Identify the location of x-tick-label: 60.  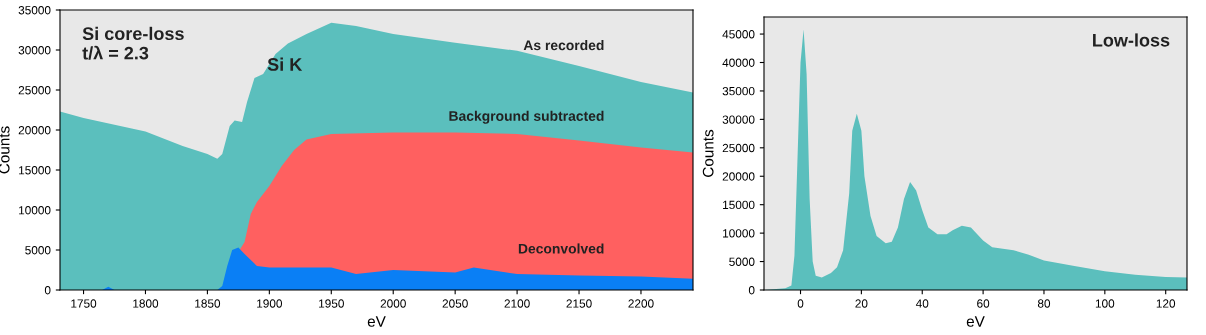
(983, 303).